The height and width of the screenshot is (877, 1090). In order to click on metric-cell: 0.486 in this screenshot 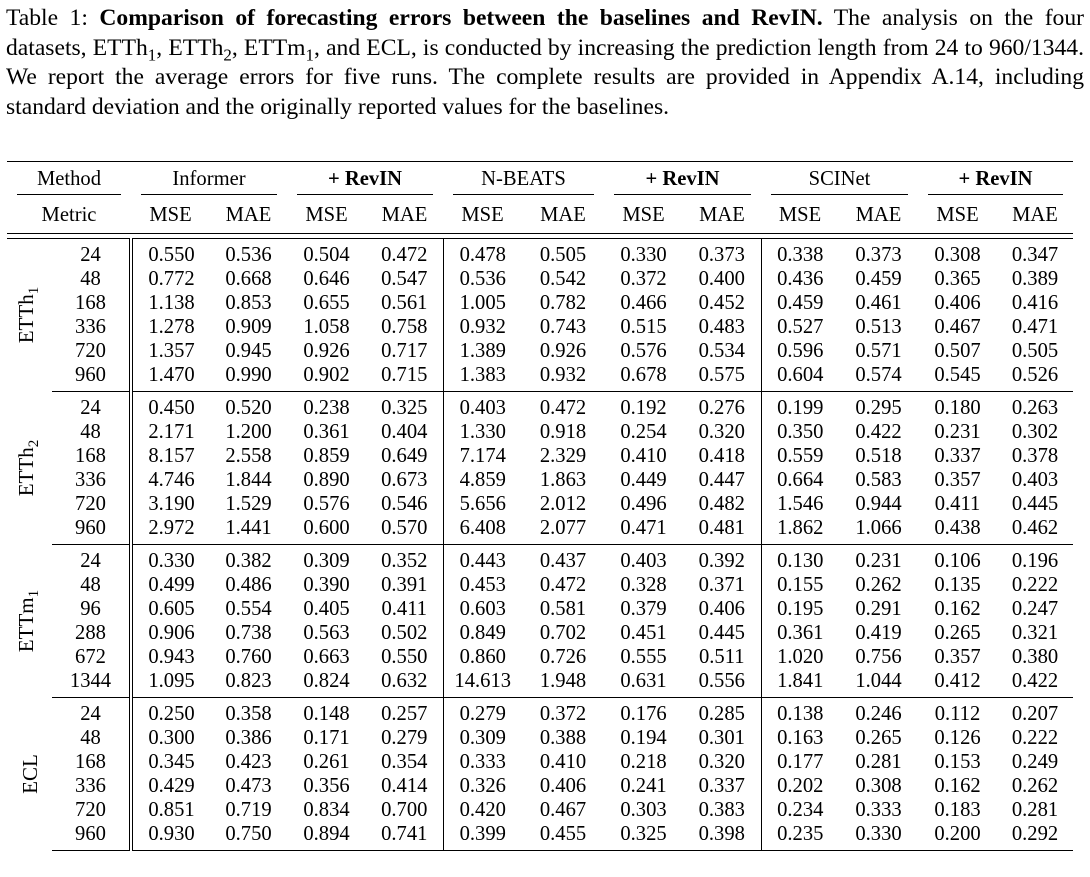, I will do `click(248, 585)`.